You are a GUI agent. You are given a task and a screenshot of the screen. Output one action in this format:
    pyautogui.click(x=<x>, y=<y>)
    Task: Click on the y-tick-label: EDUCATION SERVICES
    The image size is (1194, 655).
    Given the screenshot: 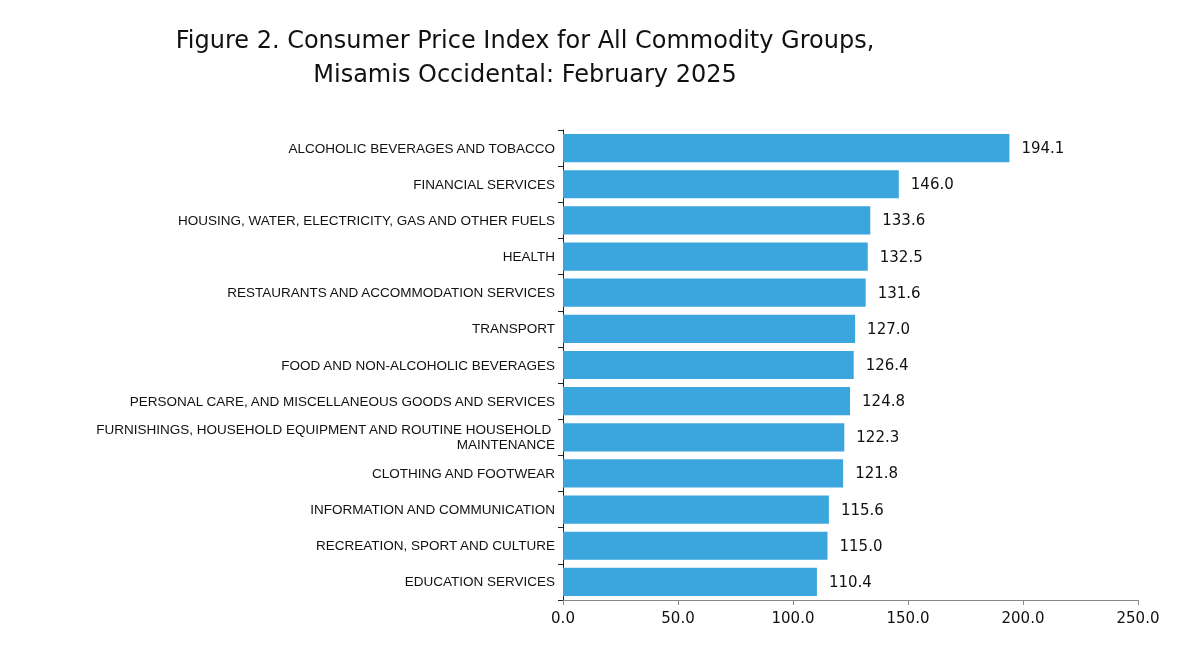 What is the action you would take?
    pyautogui.click(x=479, y=582)
    